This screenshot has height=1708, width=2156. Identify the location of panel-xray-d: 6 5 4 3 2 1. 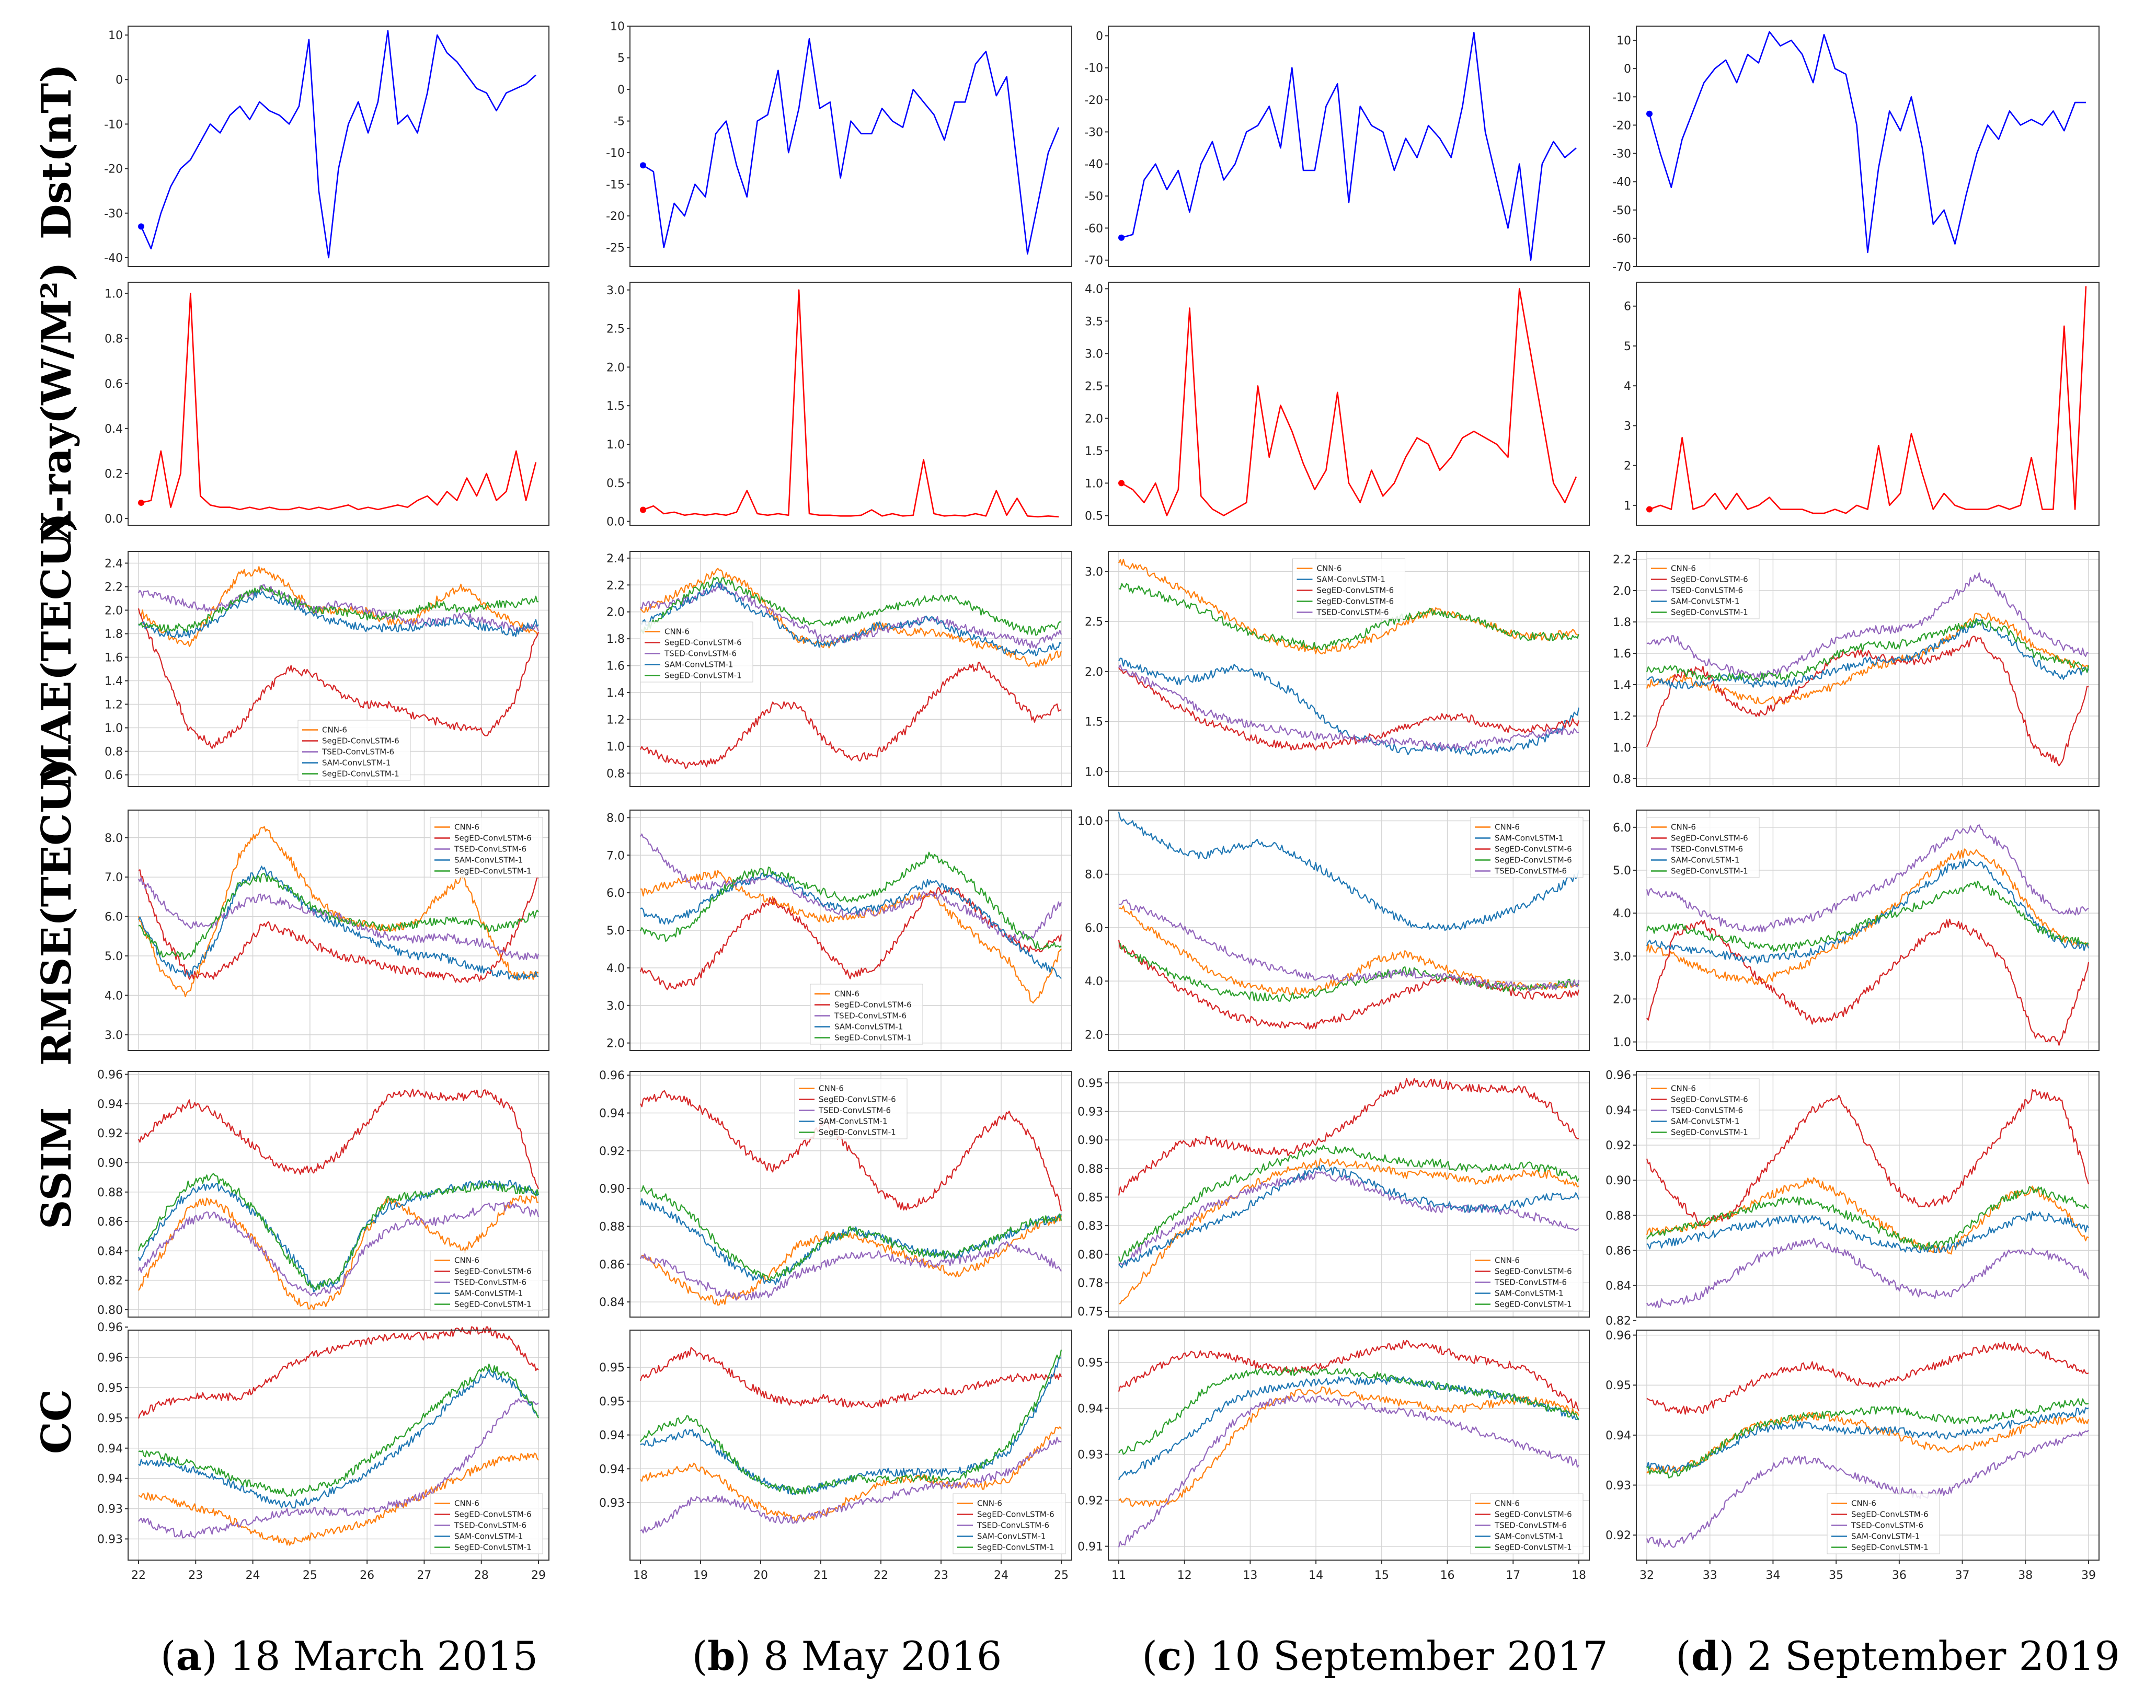
(1862, 404).